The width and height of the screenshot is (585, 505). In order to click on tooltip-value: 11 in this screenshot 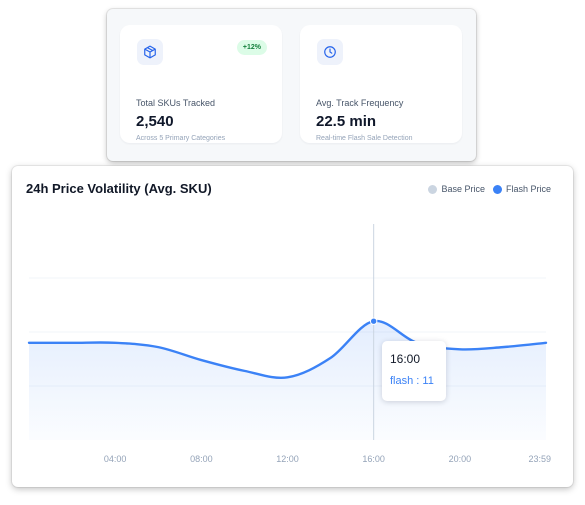, I will do `click(428, 381)`.